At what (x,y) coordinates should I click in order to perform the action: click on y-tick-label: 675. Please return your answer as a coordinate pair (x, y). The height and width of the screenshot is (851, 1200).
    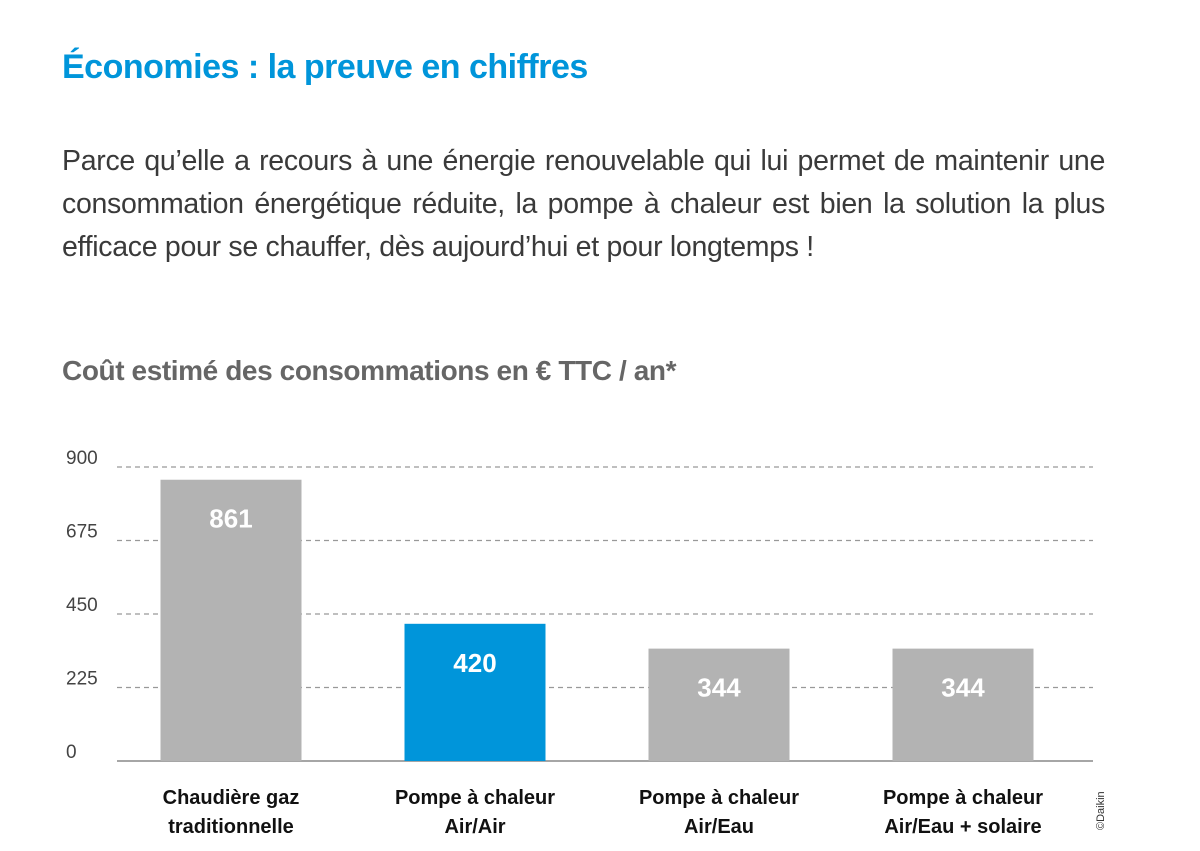
    Looking at the image, I should click on (82, 532).